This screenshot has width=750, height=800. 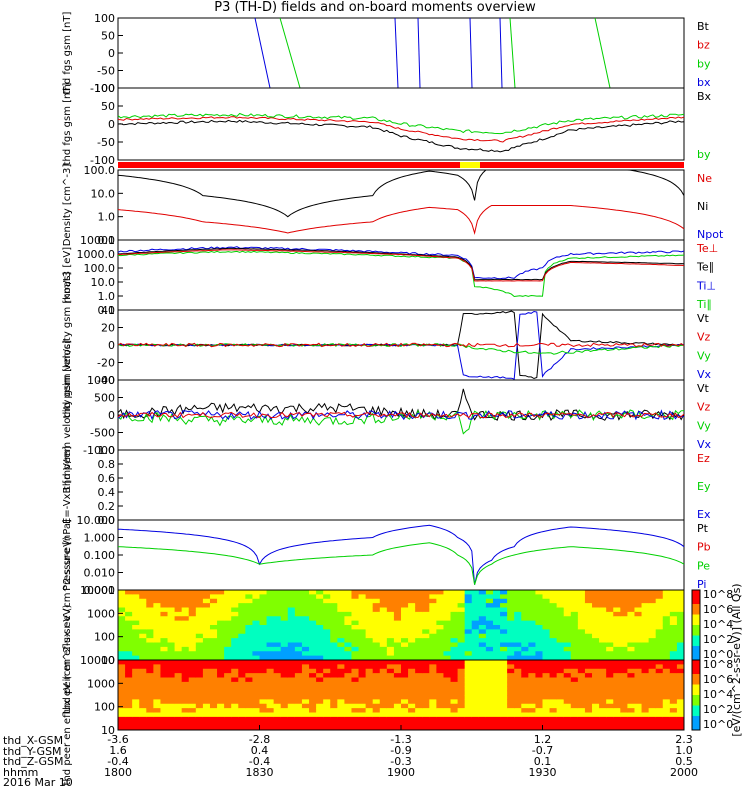 What do you see at coordinates (696, 634) in the screenshot?
I see `colorbar-9-seg` at bounding box center [696, 634].